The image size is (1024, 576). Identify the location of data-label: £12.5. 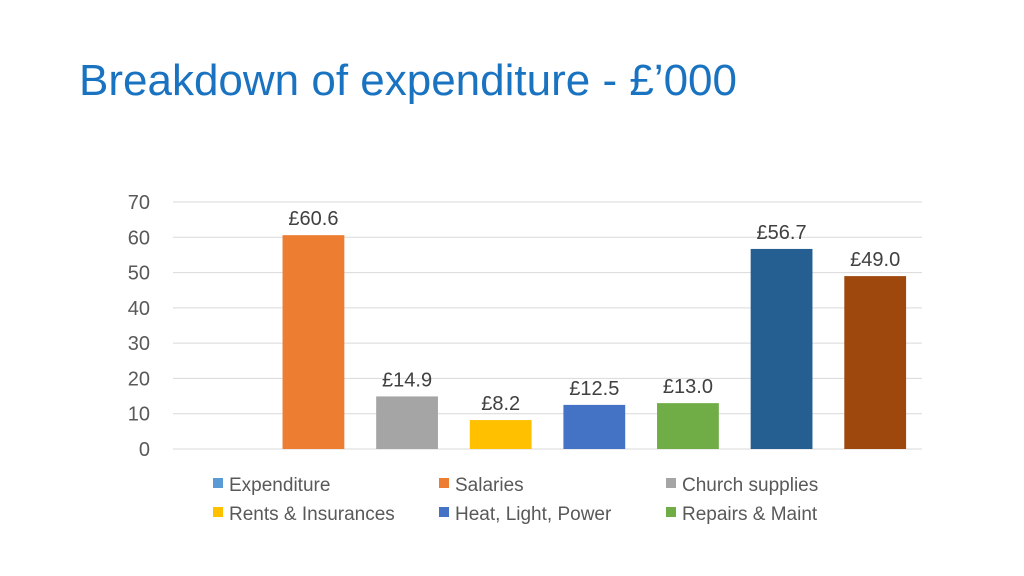
(594, 389).